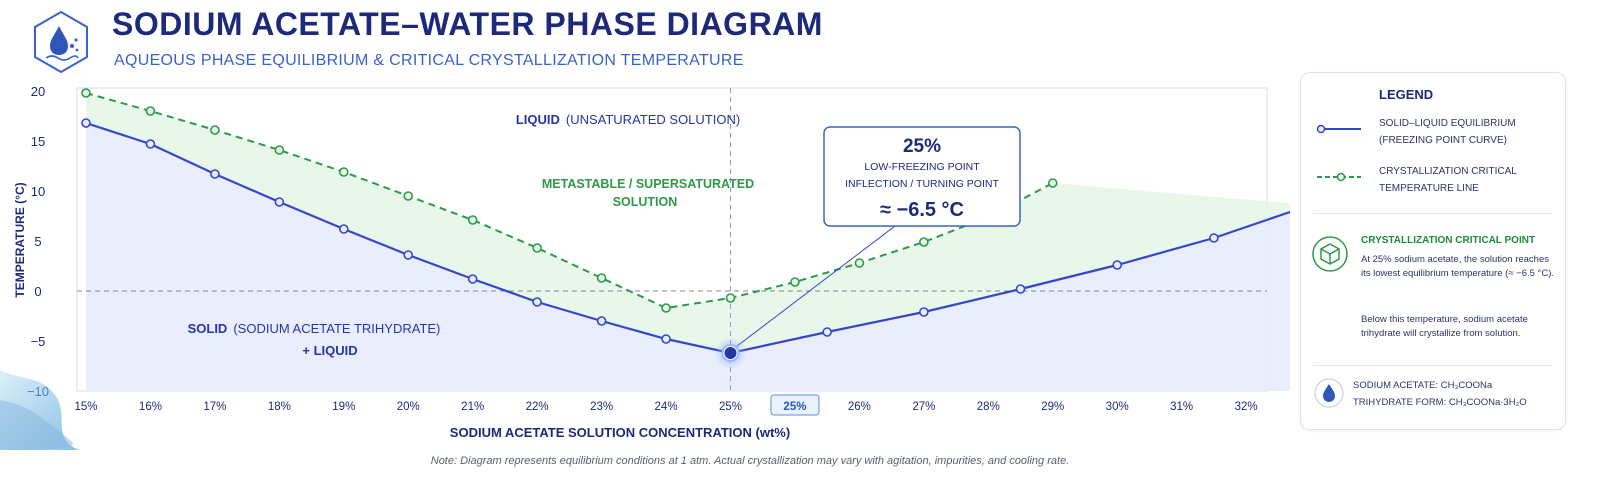 This screenshot has width=1600, height=482. Describe the element at coordinates (922, 167) in the screenshot. I see `callout-line1: LOW-FREEZING POINT` at that location.